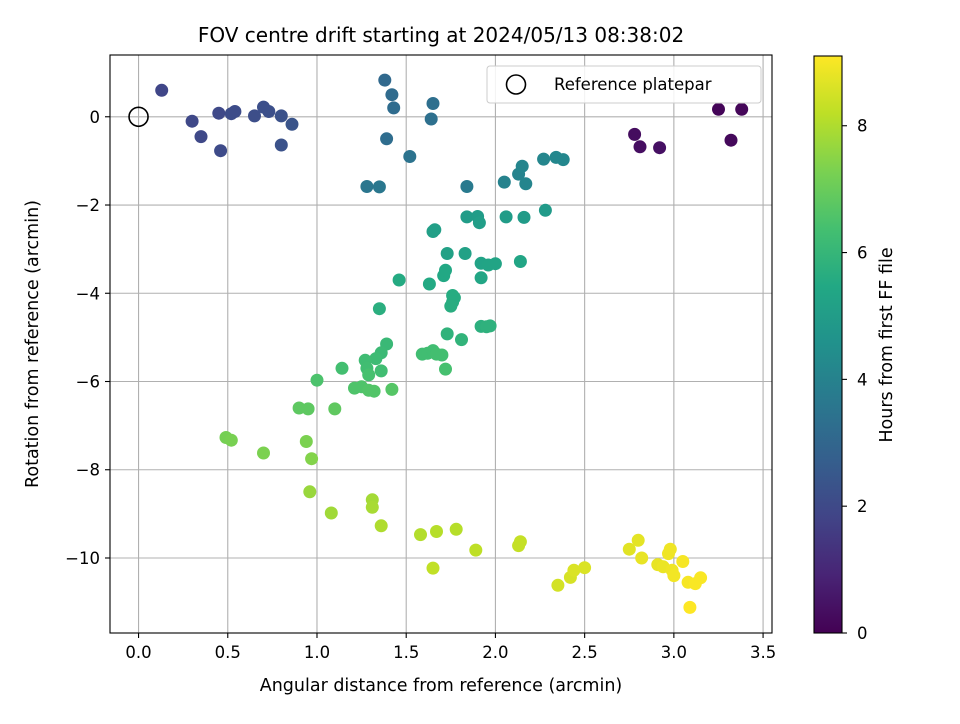 The width and height of the screenshot is (960, 724). I want to click on y-tick-label: −8, so click(88, 470).